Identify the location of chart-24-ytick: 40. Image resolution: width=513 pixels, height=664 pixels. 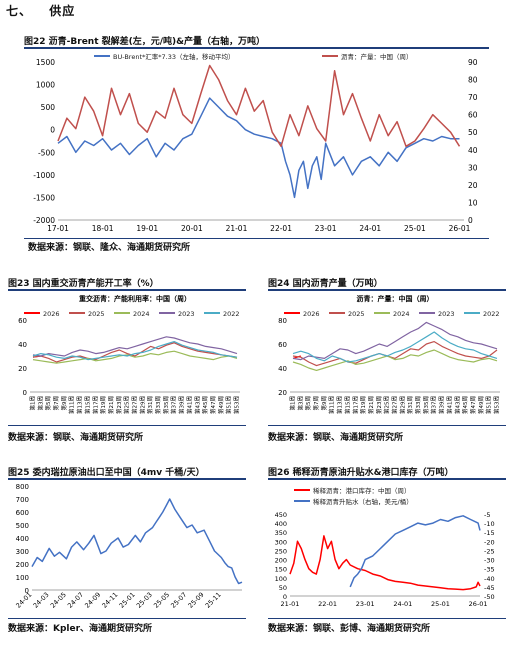
(282, 369).